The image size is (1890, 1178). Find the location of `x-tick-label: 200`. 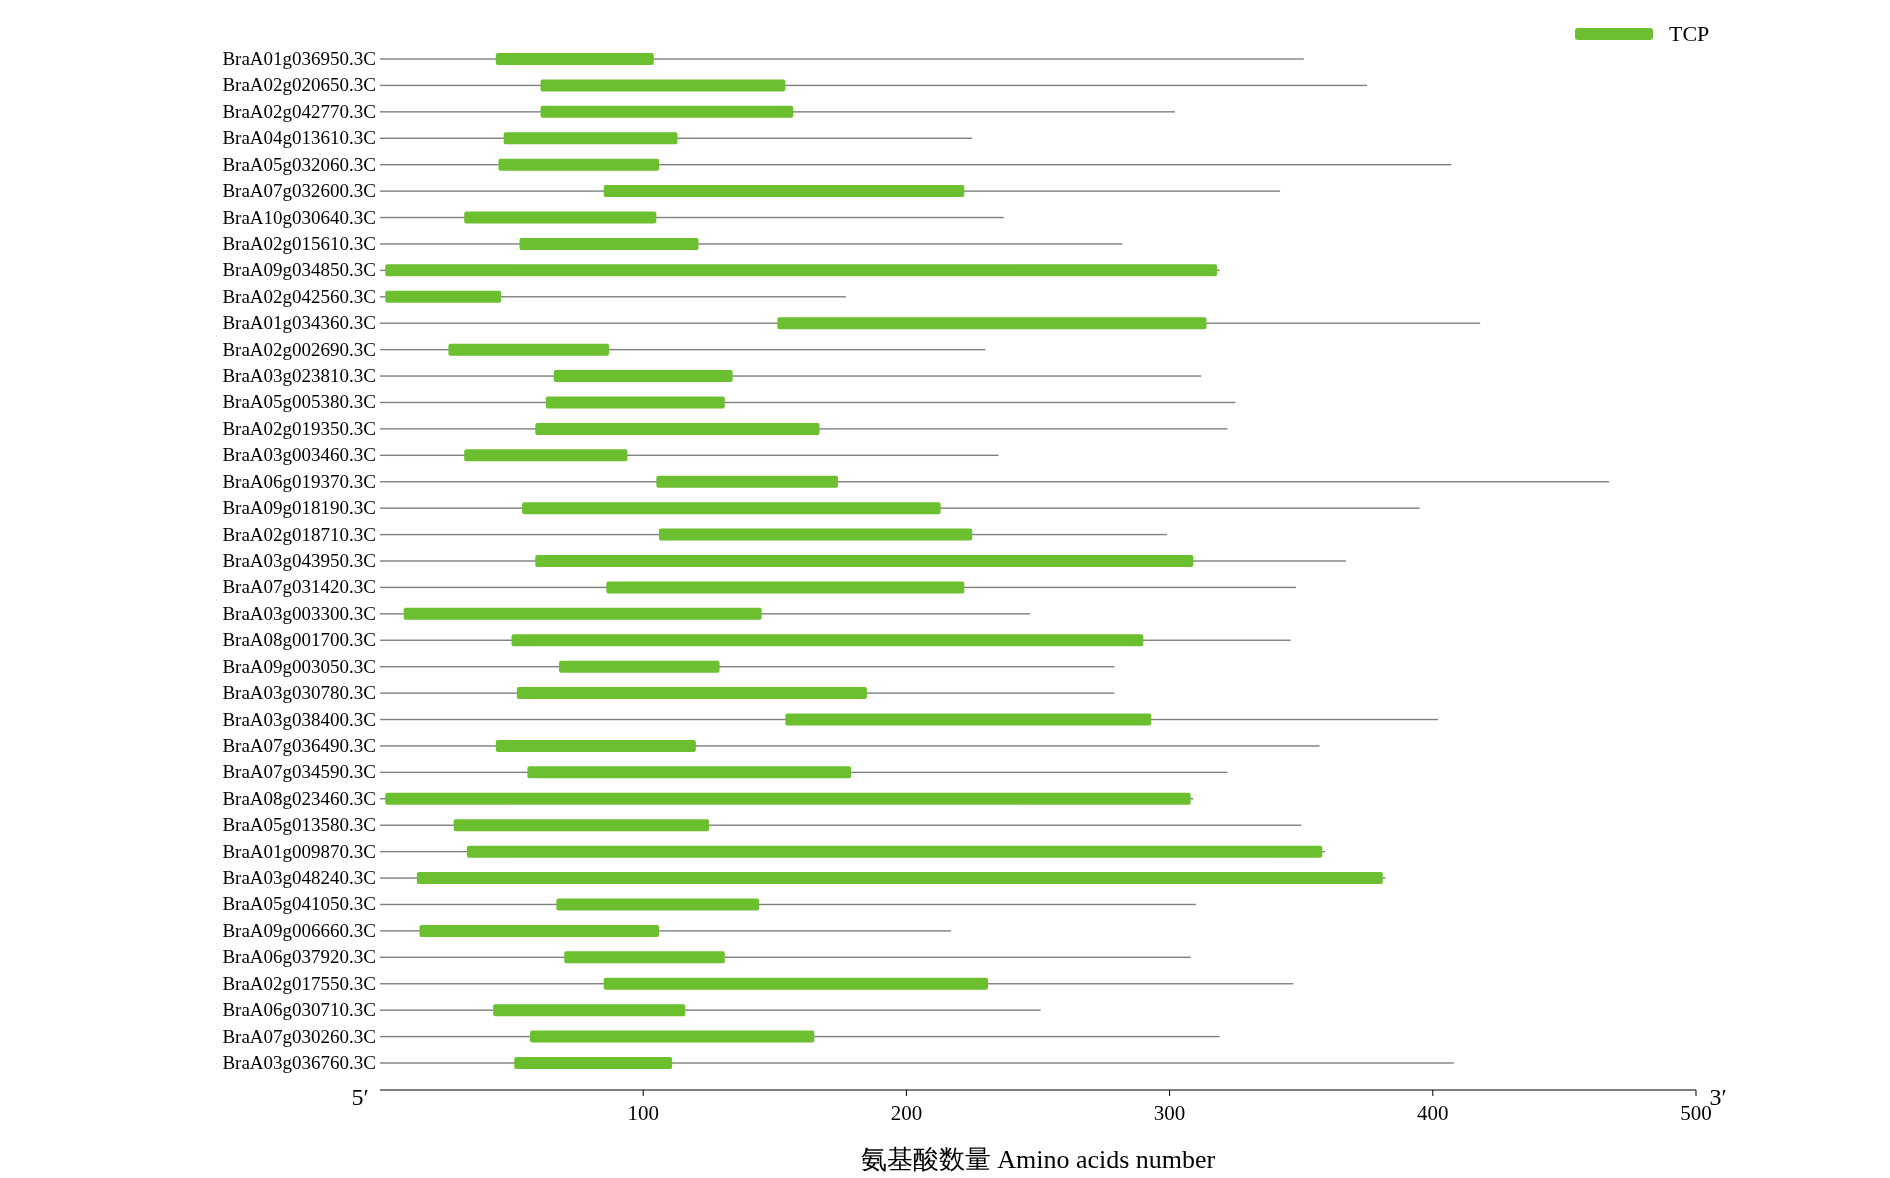

x-tick-label: 200 is located at coordinates (906, 1113).